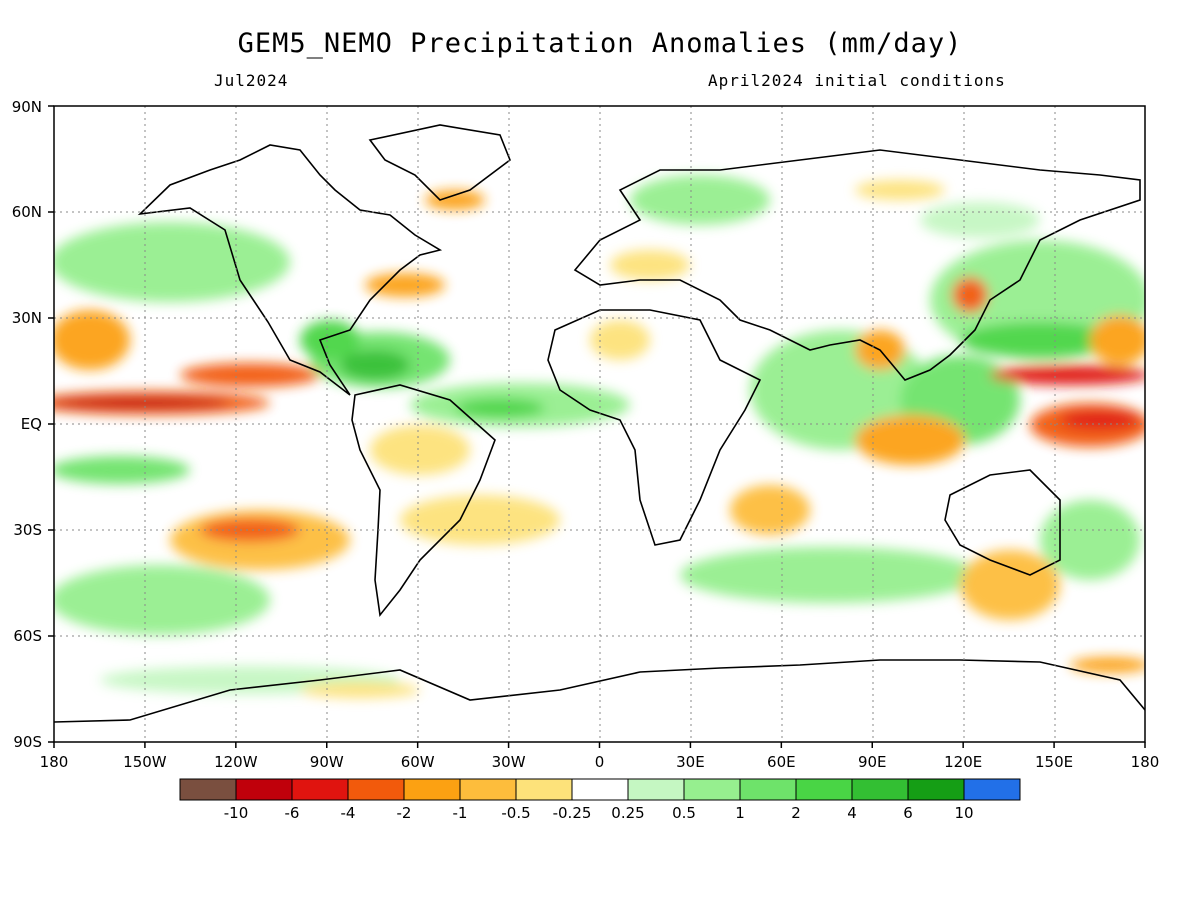 Image resolution: width=1200 pixels, height=900 pixels. Describe the element at coordinates (515, 813) in the screenshot. I see `colorbar-tick-label: -0.5` at that location.